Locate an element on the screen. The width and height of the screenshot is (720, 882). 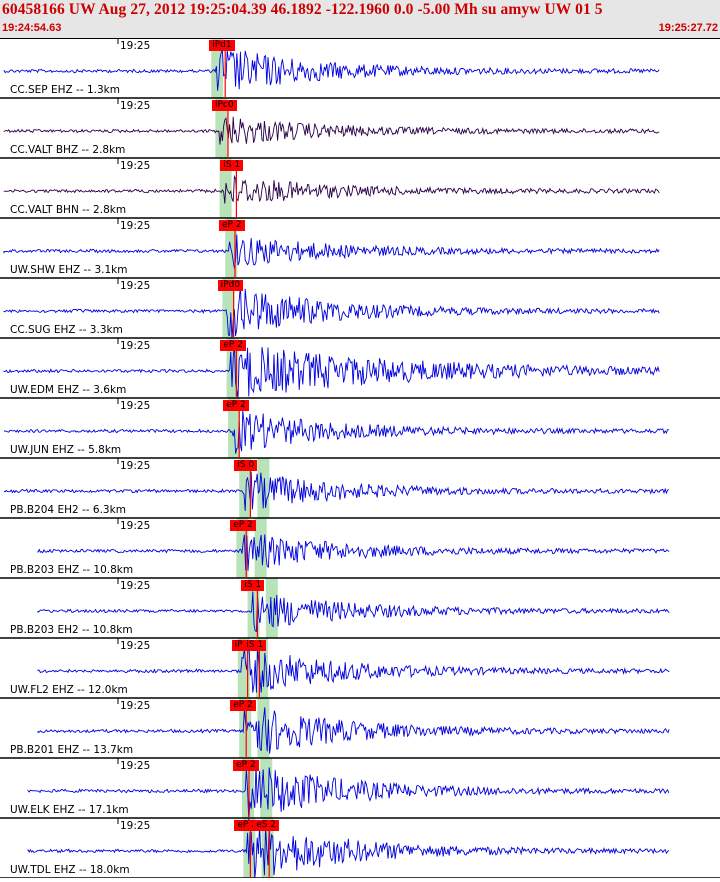
station-label: PB.B201 EHZ -- 13.7km is located at coordinates (72, 750).